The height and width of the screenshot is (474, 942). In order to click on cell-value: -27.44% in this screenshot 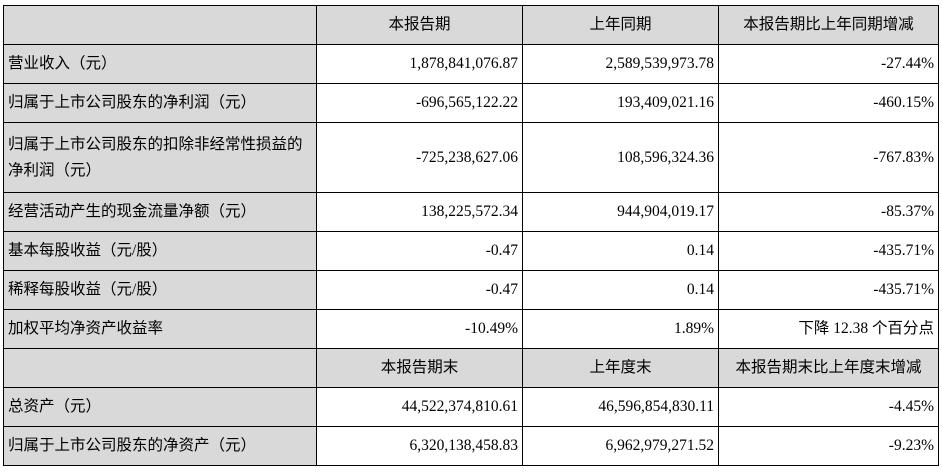, I will do `click(828, 64)`.